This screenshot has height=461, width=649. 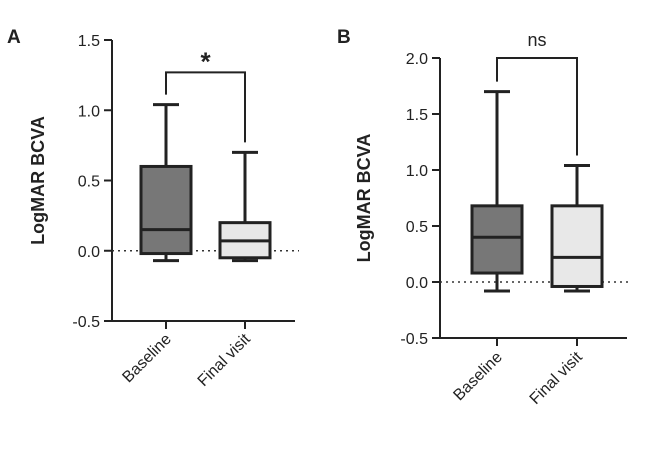 What do you see at coordinates (577, 246) in the screenshot?
I see `box-final-visit` at bounding box center [577, 246].